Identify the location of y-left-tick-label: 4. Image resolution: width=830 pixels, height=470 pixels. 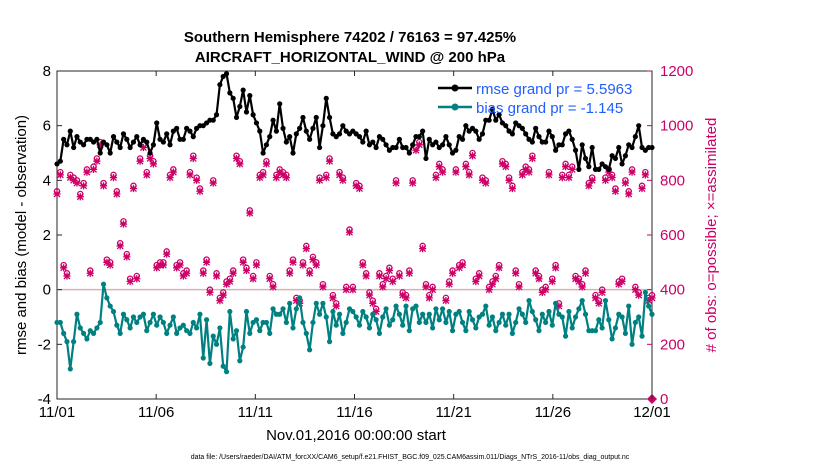
(47, 180).